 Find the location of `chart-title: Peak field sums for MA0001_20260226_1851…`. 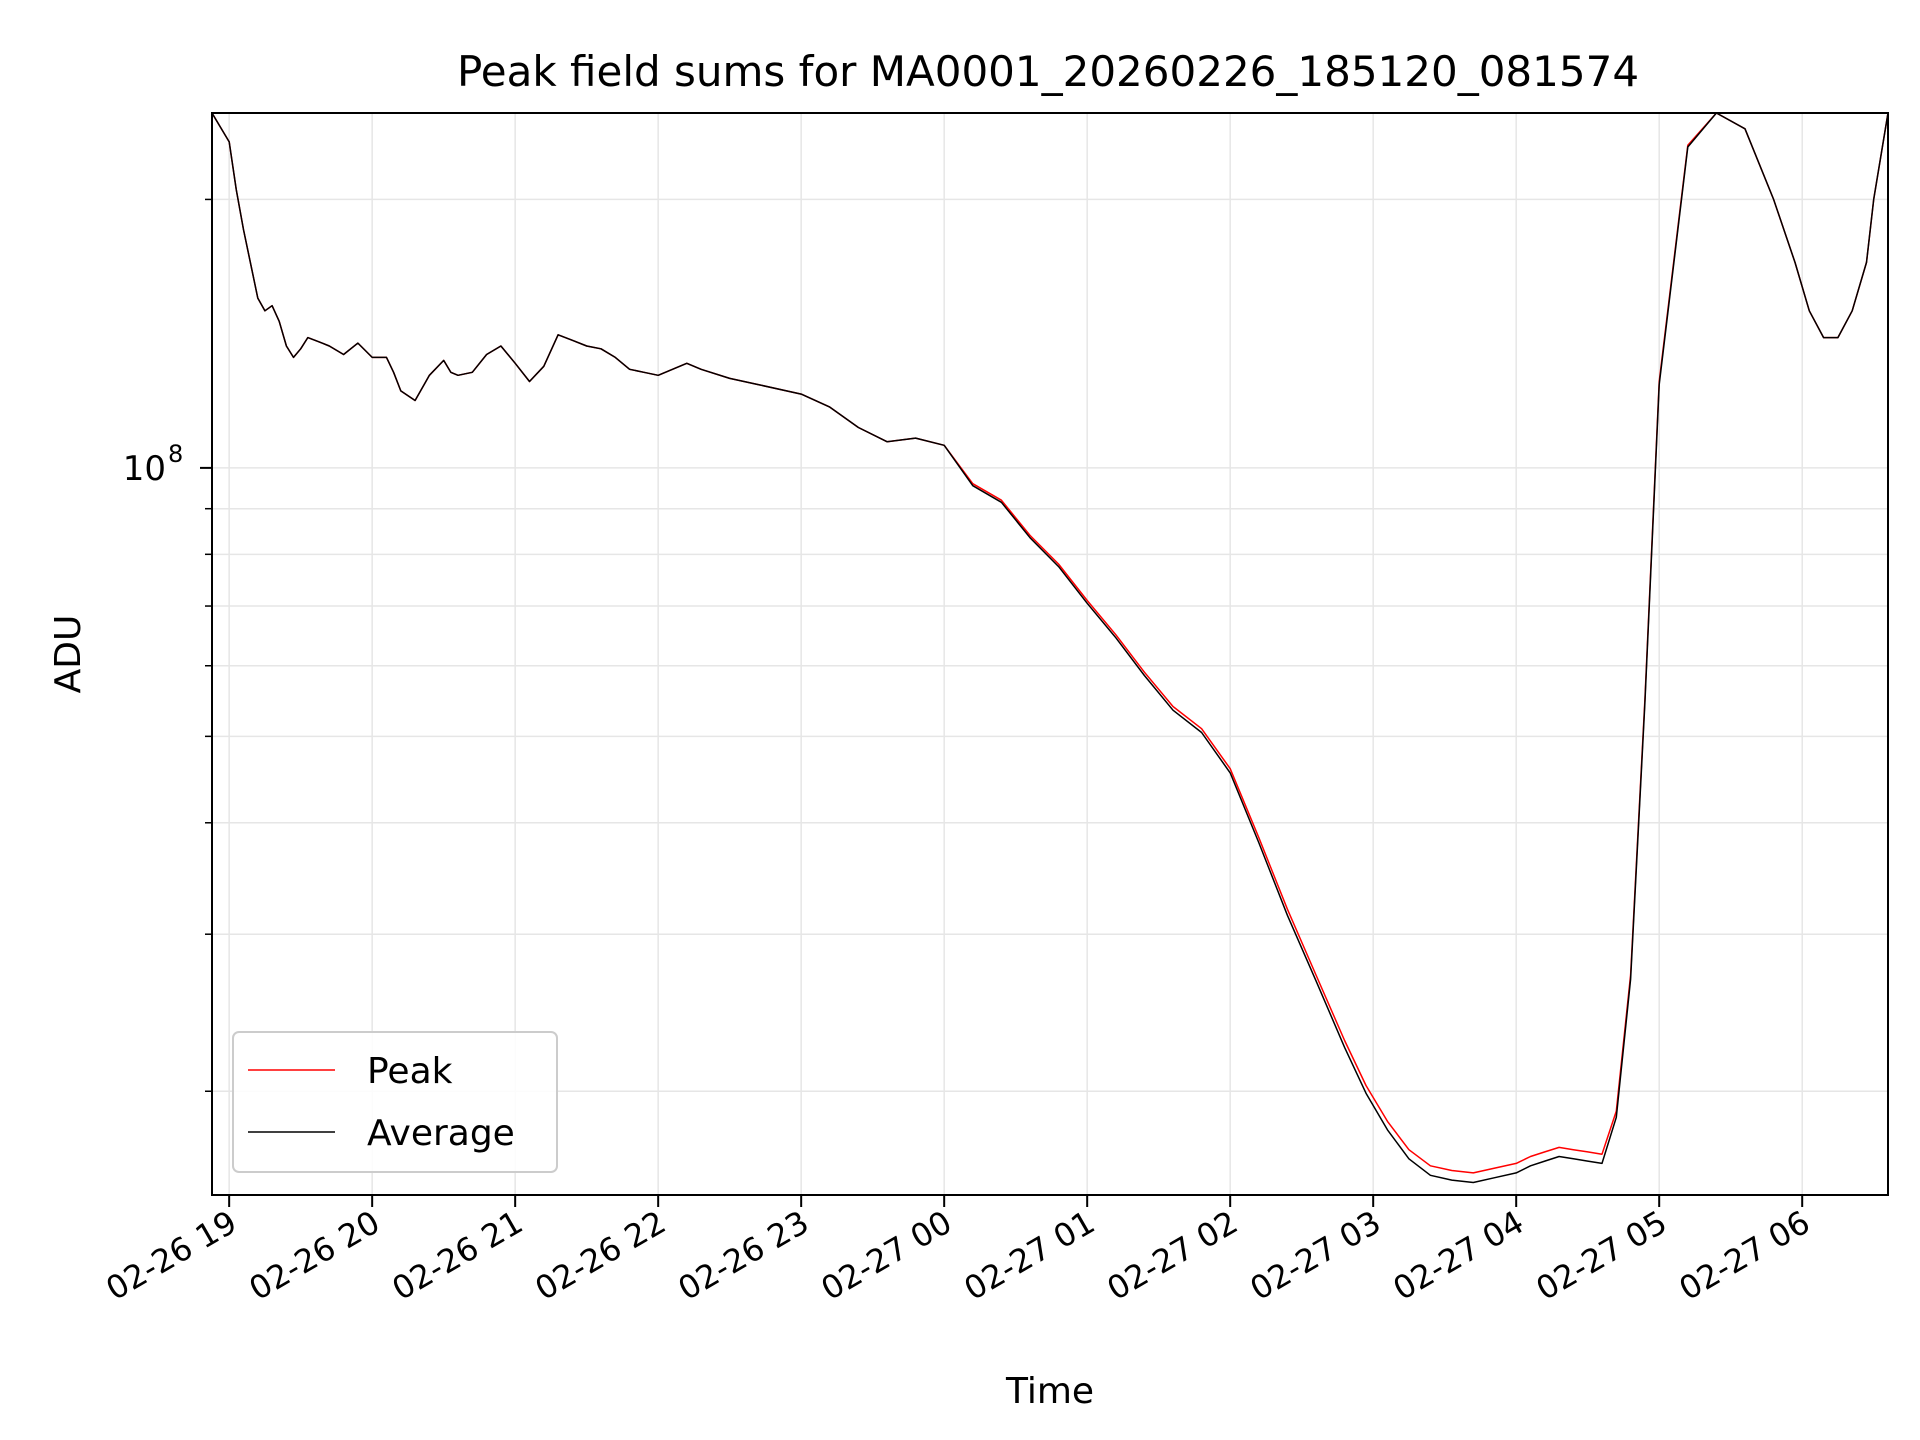

chart-title: Peak field sums for MA0001_20260226_1851… is located at coordinates (1048, 71).